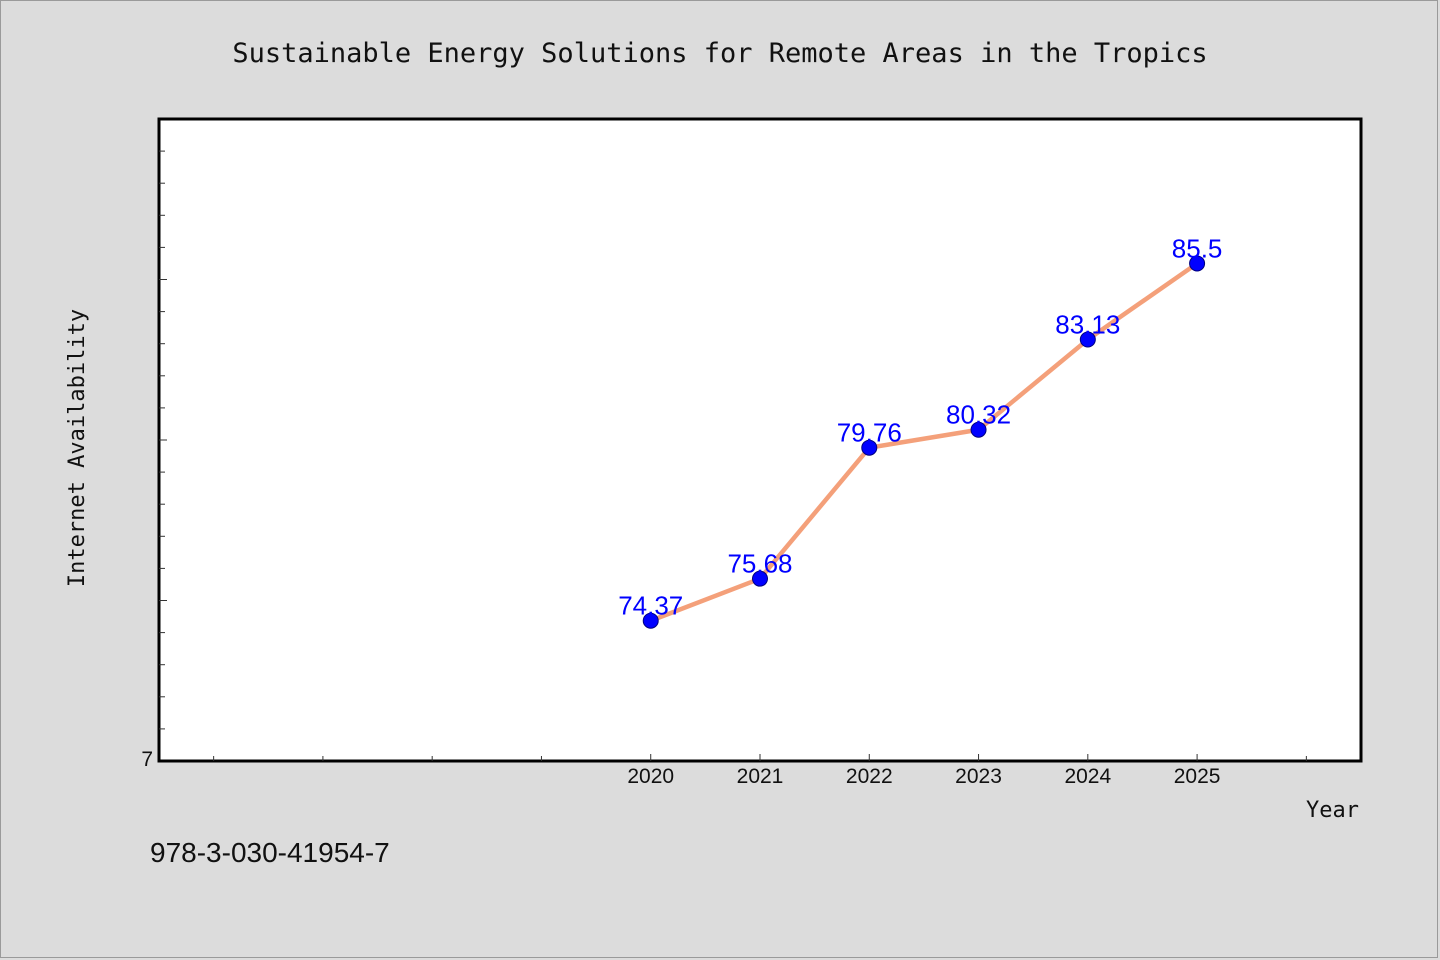 This screenshot has width=1440, height=960. I want to click on series-line, so click(924, 442).